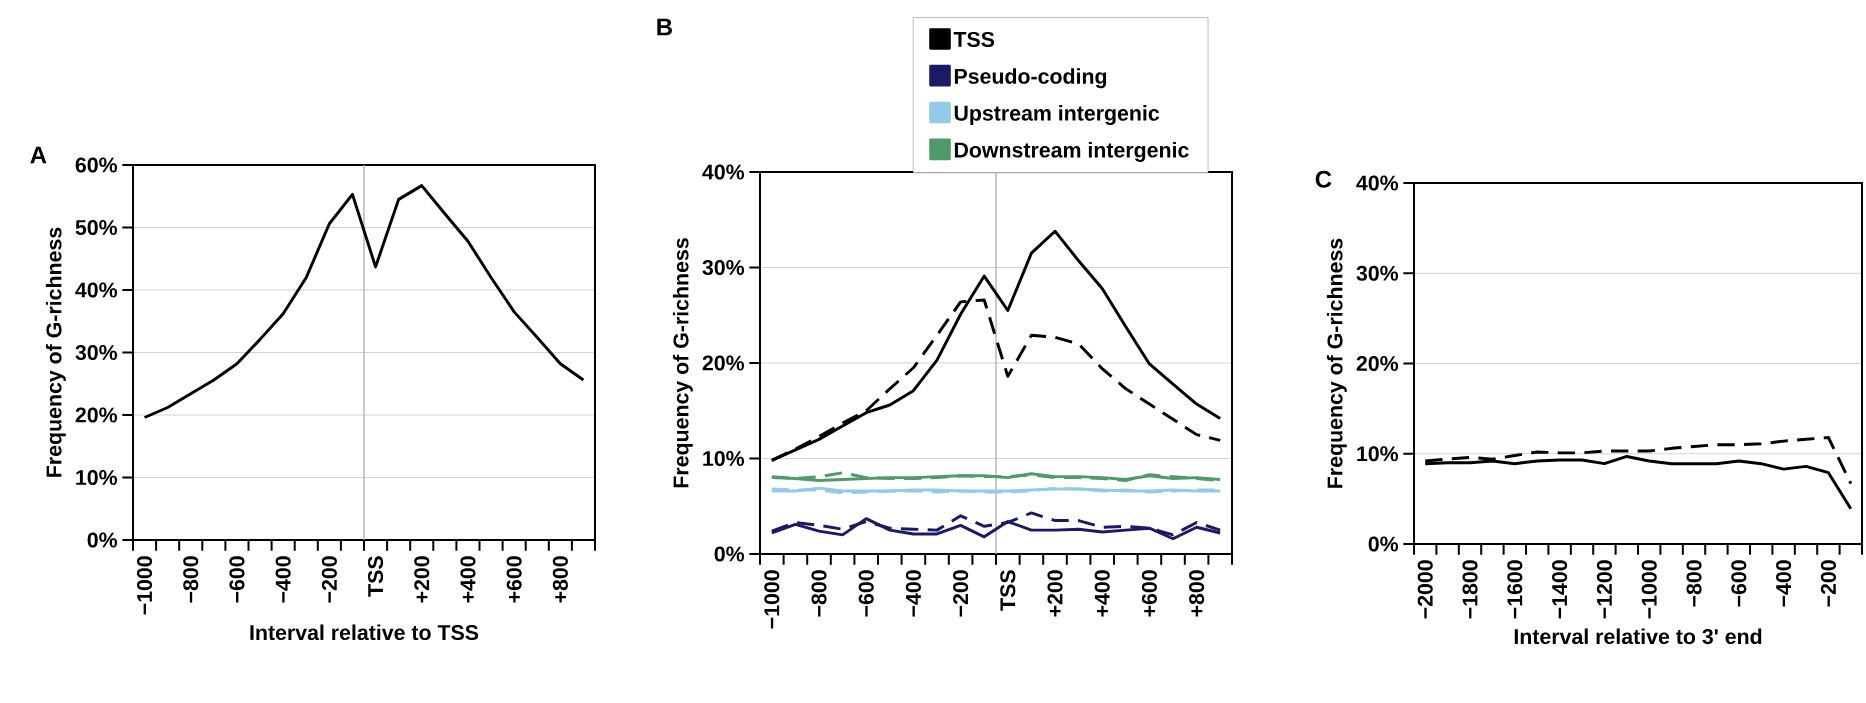 The height and width of the screenshot is (703, 1866). What do you see at coordinates (1604, 589) in the screenshot?
I see `x-tick-label: −1200` at bounding box center [1604, 589].